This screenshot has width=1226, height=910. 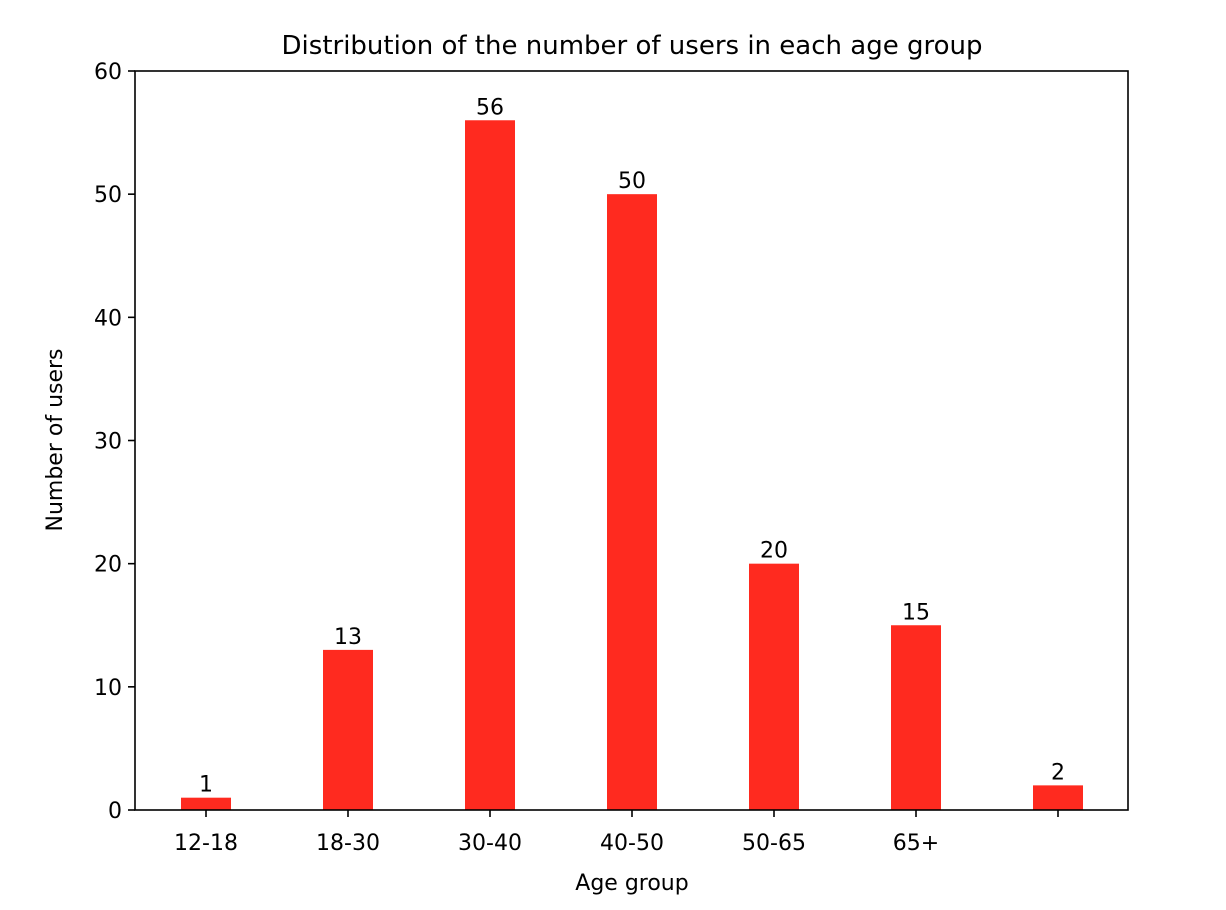 I want to click on y-tick-label-6: 60, so click(x=108, y=72).